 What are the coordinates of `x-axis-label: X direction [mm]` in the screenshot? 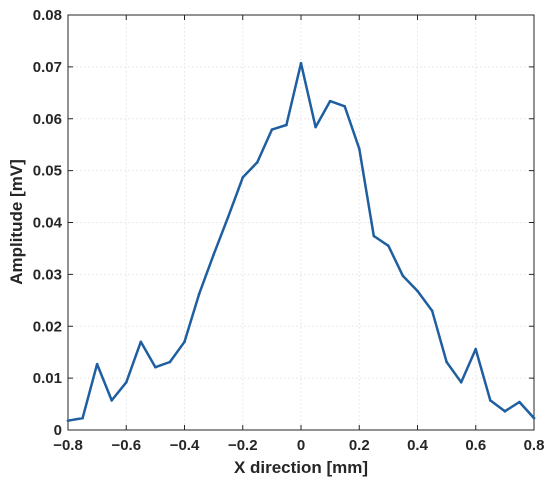 It's located at (301, 467).